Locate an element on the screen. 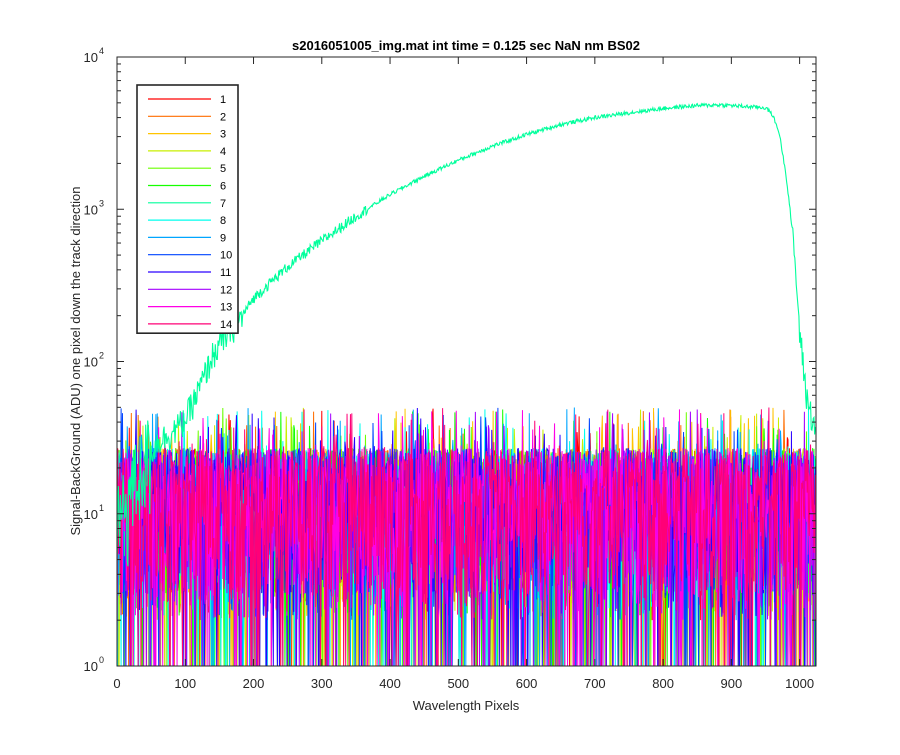  legend-label-13: 13 is located at coordinates (226, 308).